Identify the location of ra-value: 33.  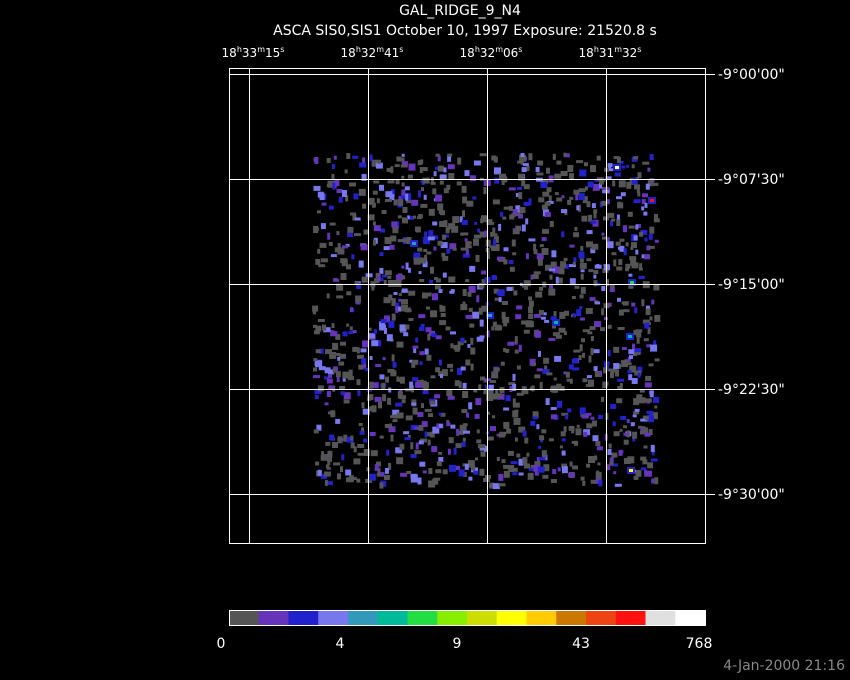
(249, 53).